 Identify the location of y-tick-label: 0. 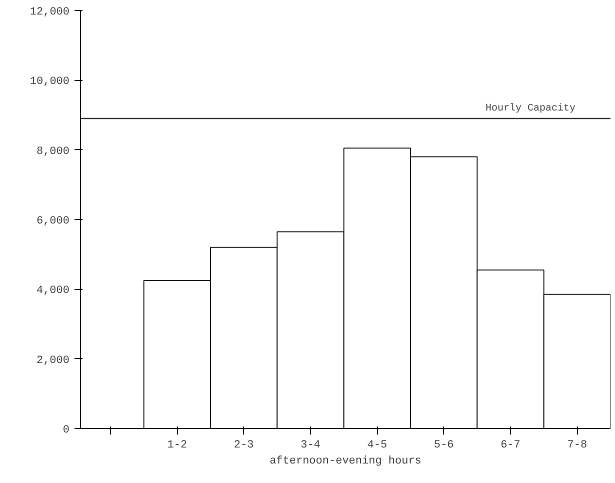
(66, 430).